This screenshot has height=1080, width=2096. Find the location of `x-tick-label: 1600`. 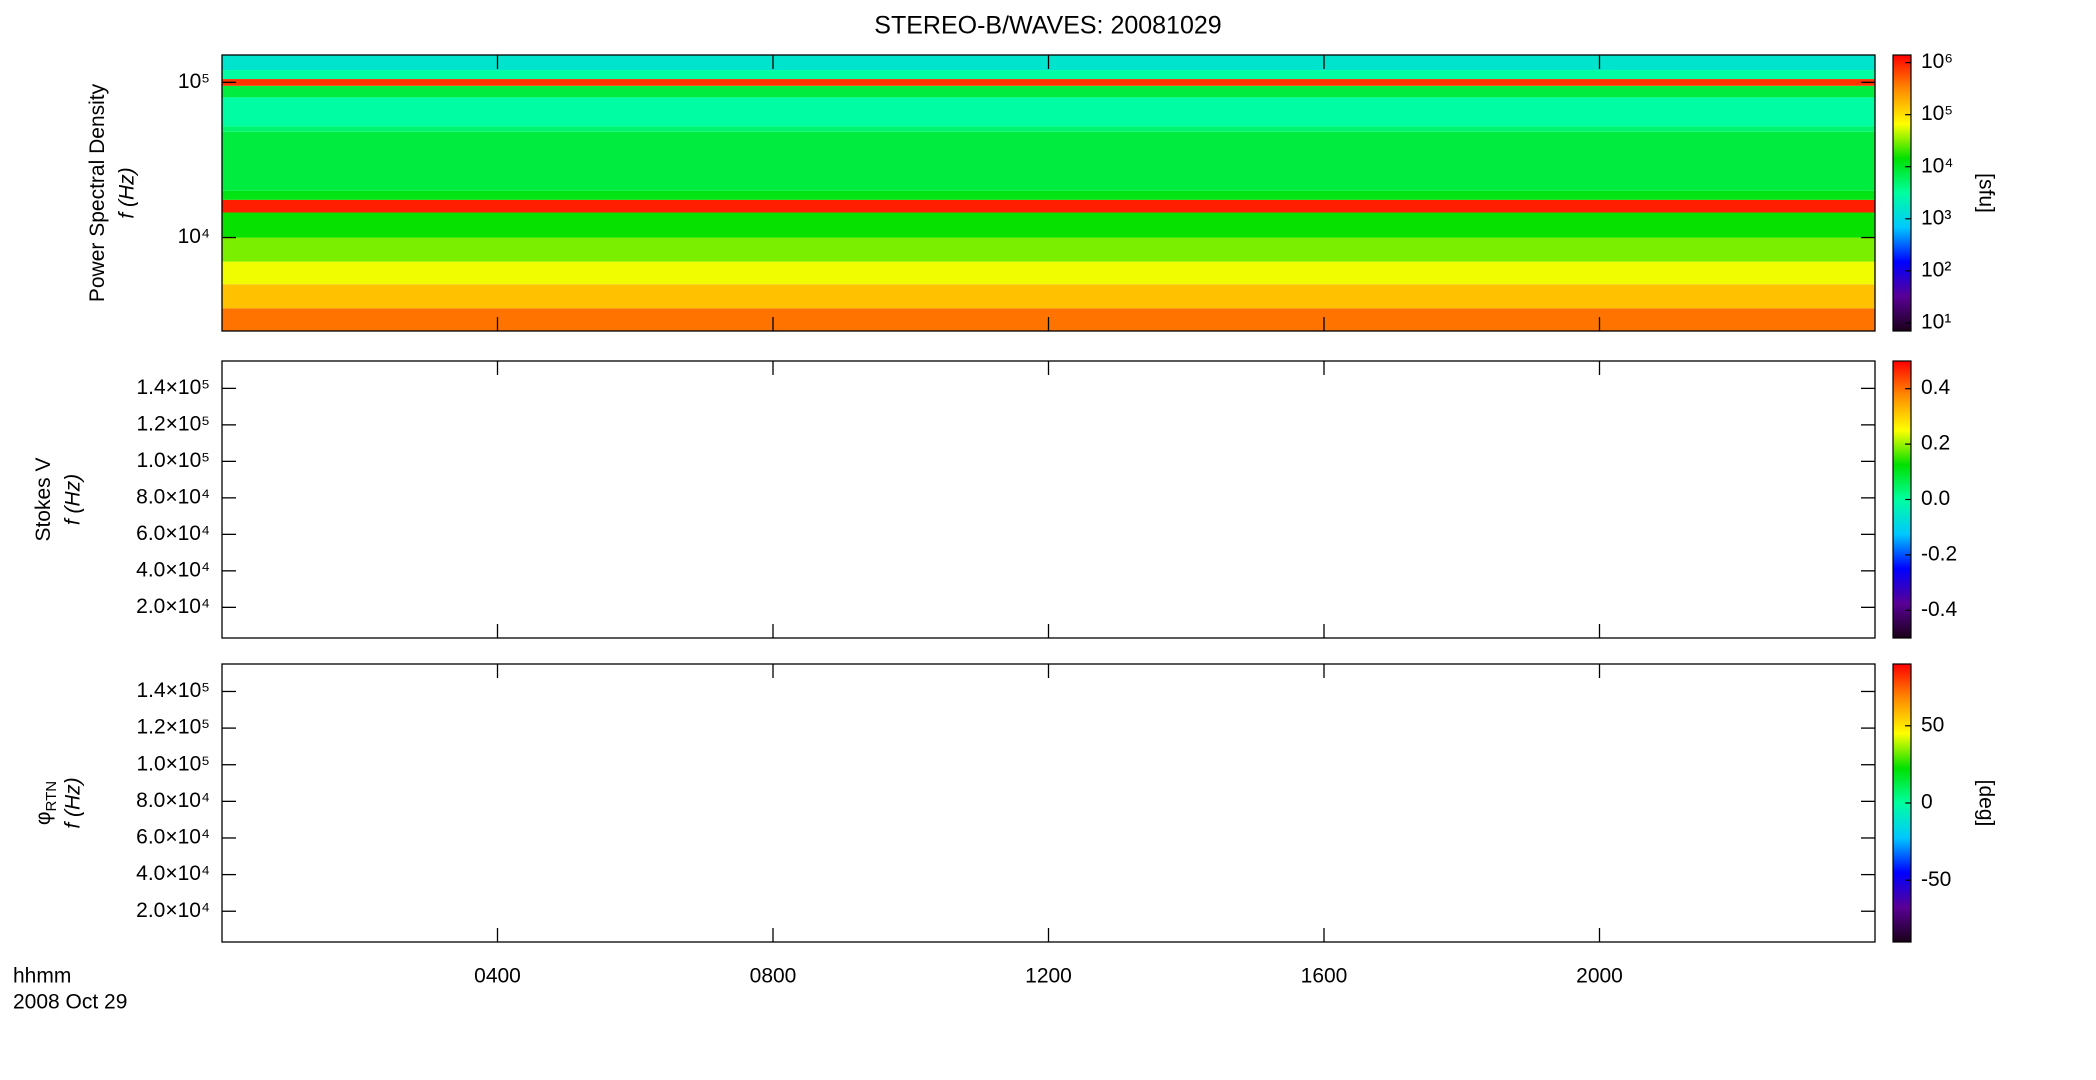

x-tick-label: 1600 is located at coordinates (1324, 976).